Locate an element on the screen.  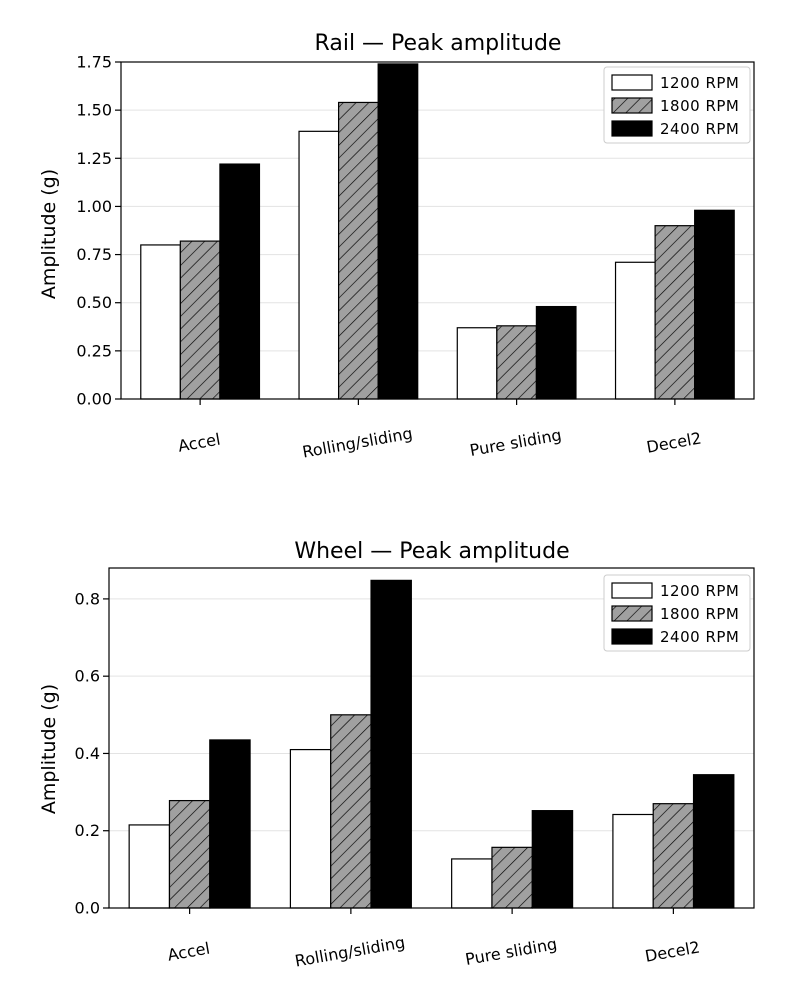
y-tick-label: 0.4 is located at coordinates (87, 753).